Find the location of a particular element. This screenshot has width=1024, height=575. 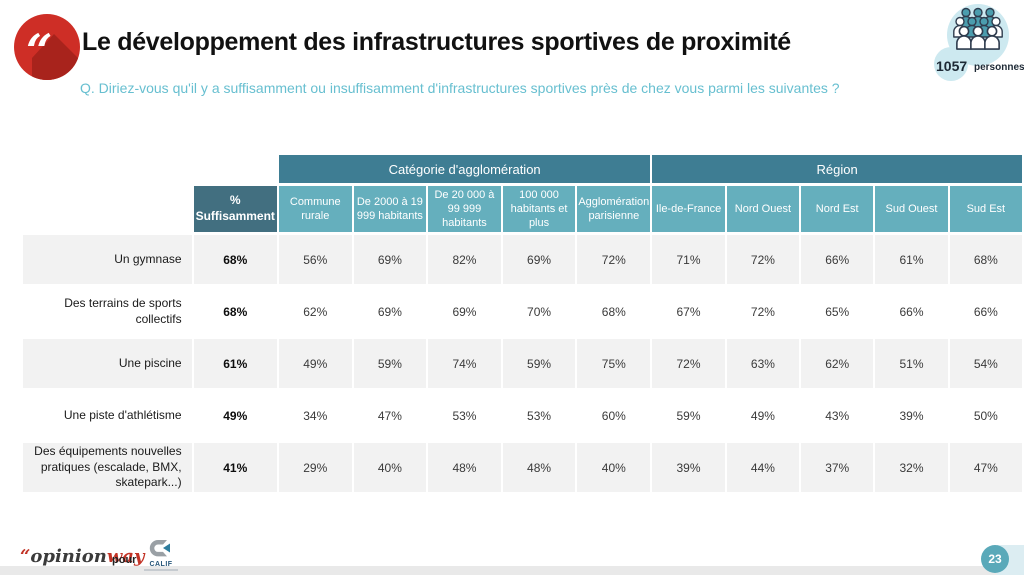

value-cell: 48% is located at coordinates (464, 467).